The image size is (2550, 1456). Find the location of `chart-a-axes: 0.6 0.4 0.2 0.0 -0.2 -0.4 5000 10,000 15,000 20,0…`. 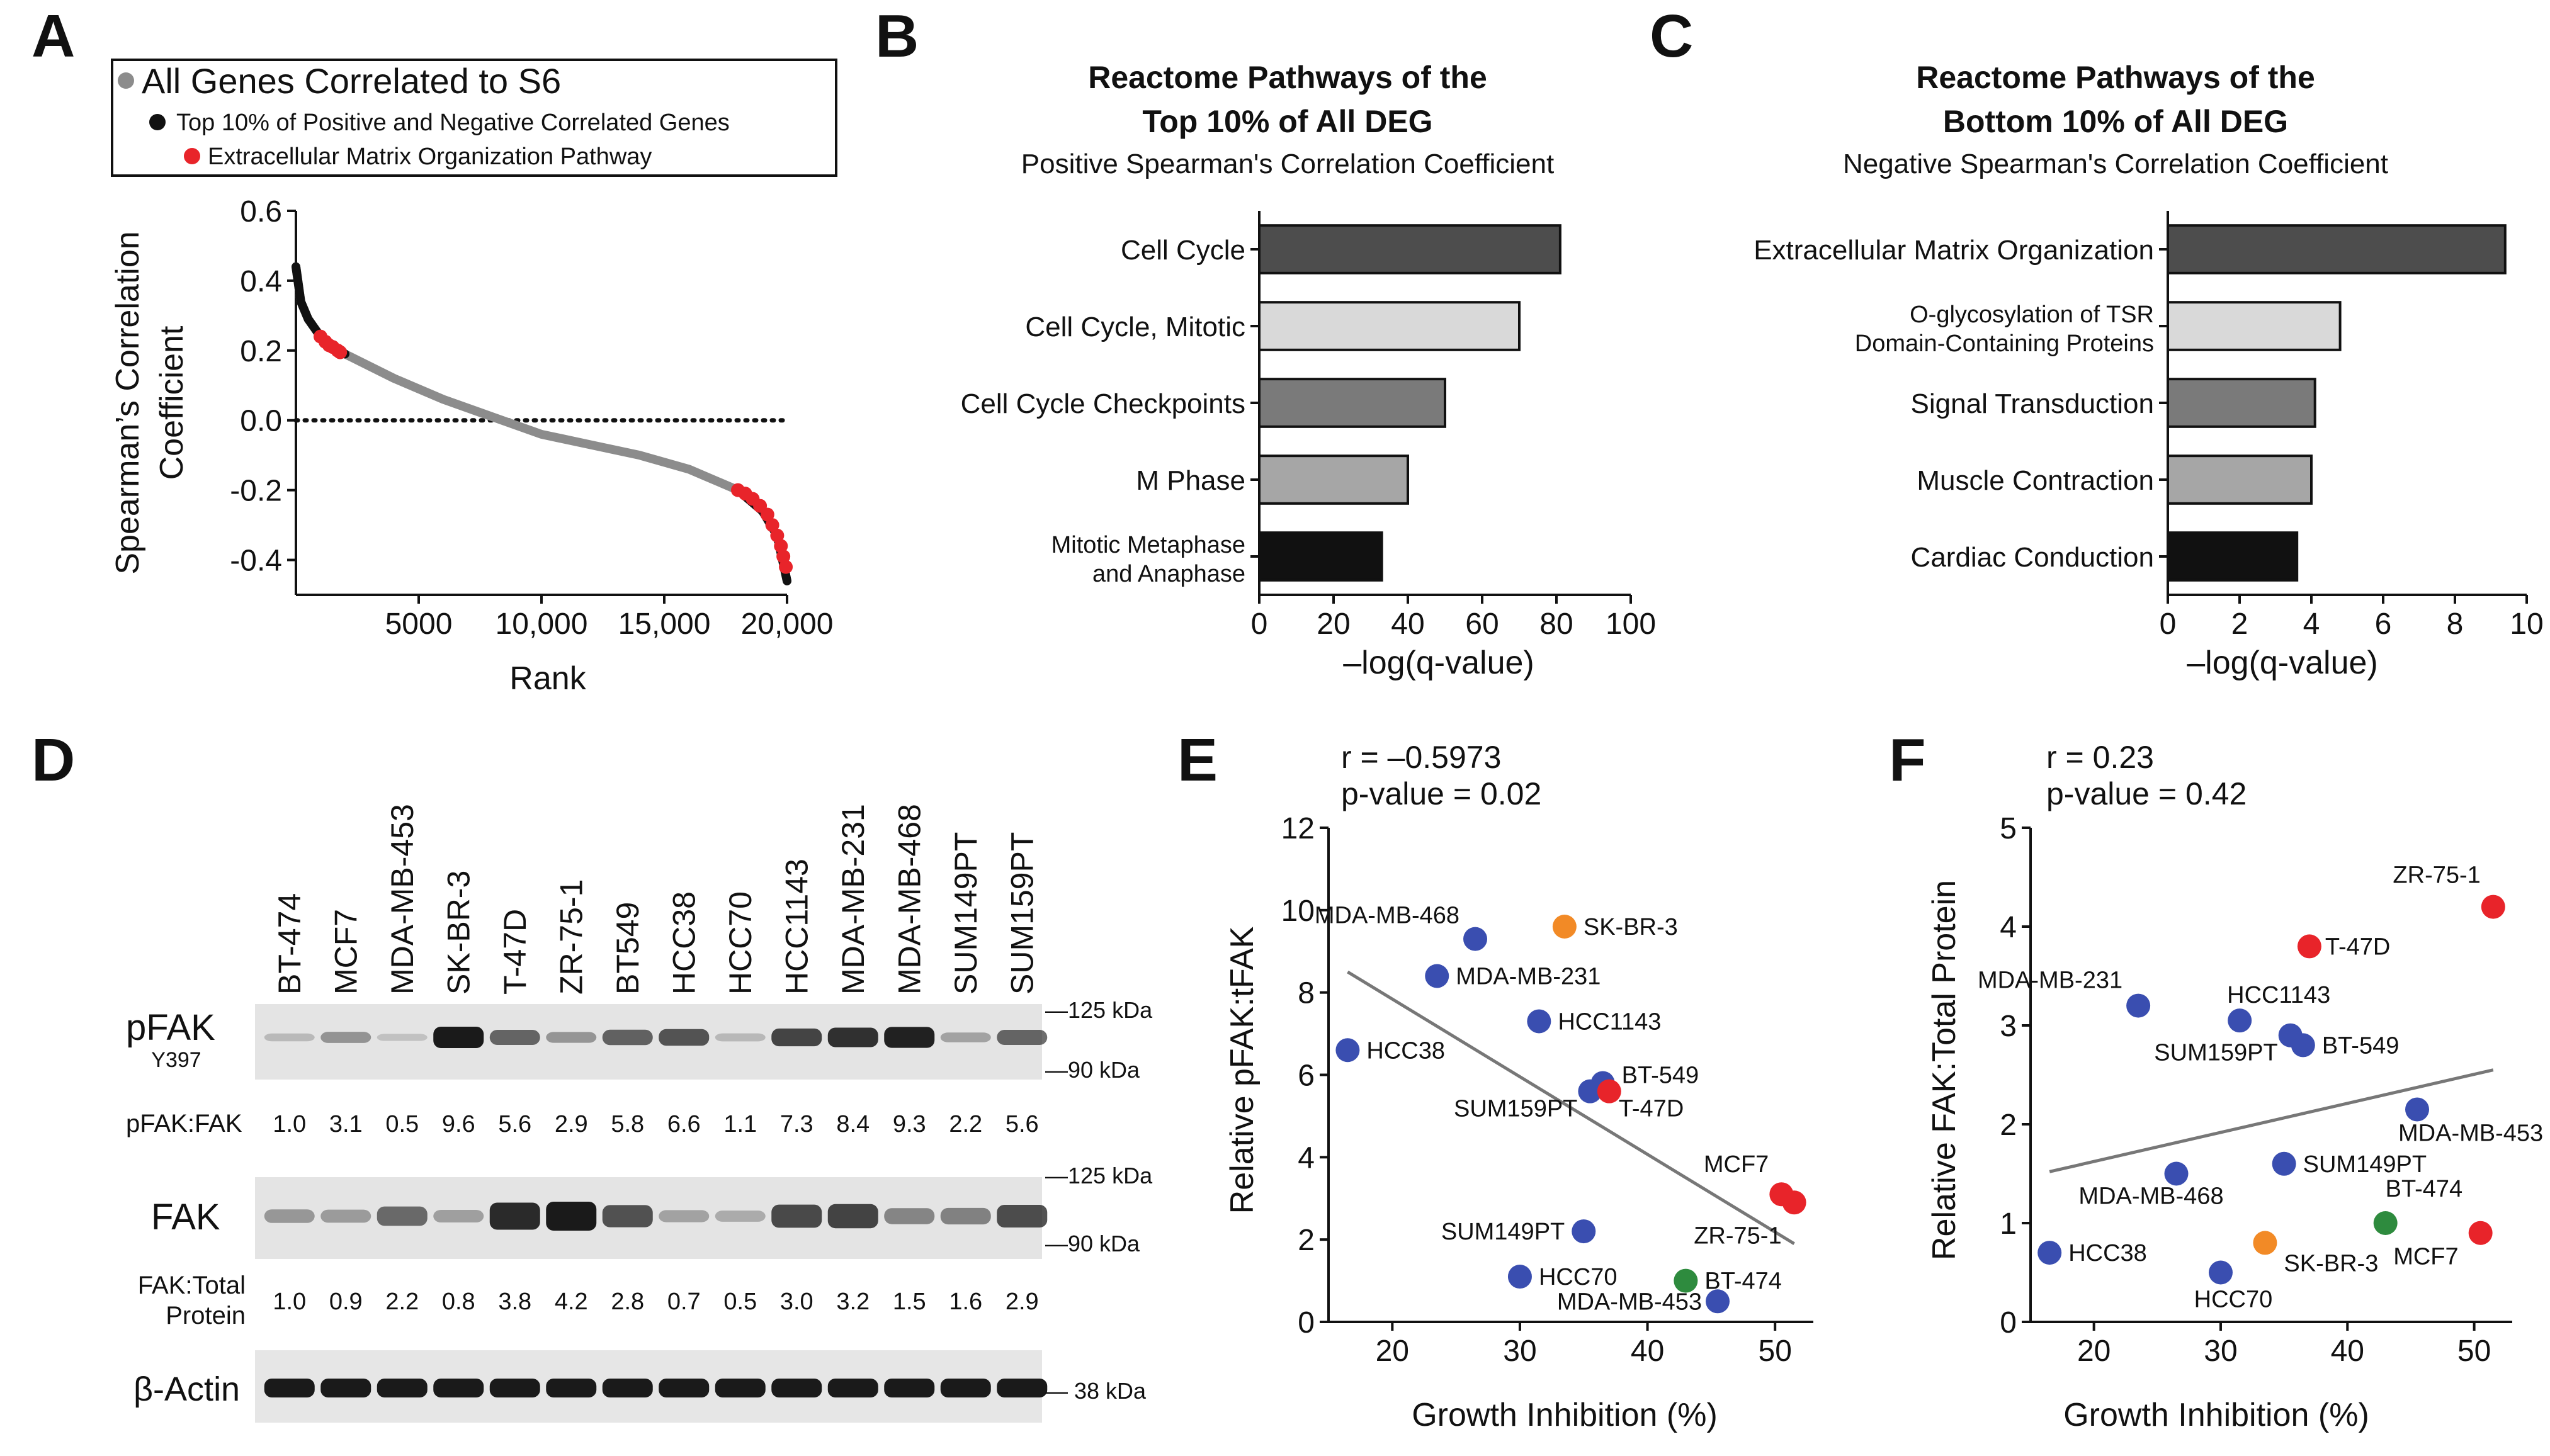

chart-a-axes: 0.6 0.4 0.2 0.0 -0.2 -0.4 5000 10,000 15,000 20,0… is located at coordinates (531, 418).